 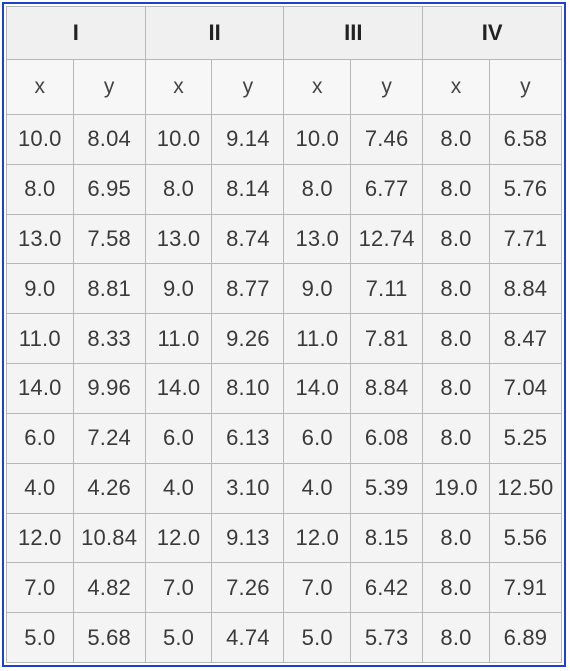 What do you see at coordinates (40, 289) in the screenshot?
I see `cell-i-x: 9.0` at bounding box center [40, 289].